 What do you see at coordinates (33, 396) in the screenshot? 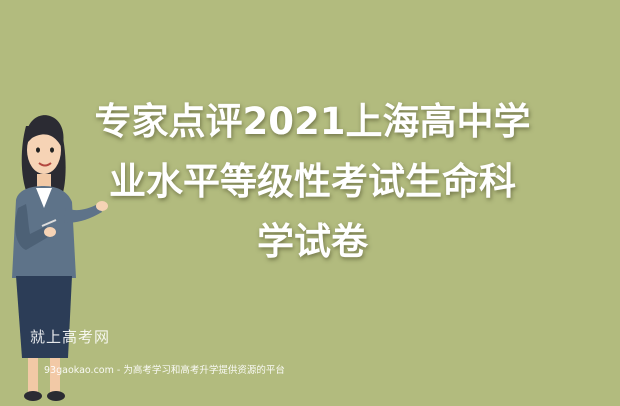
I see `left-shoe` at bounding box center [33, 396].